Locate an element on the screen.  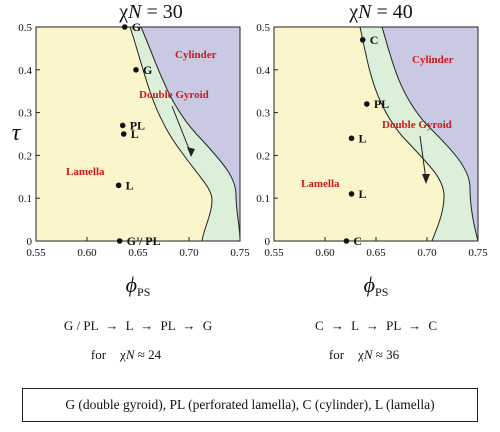
transition-sequence: C → L → PL → C is located at coordinates (376, 325).